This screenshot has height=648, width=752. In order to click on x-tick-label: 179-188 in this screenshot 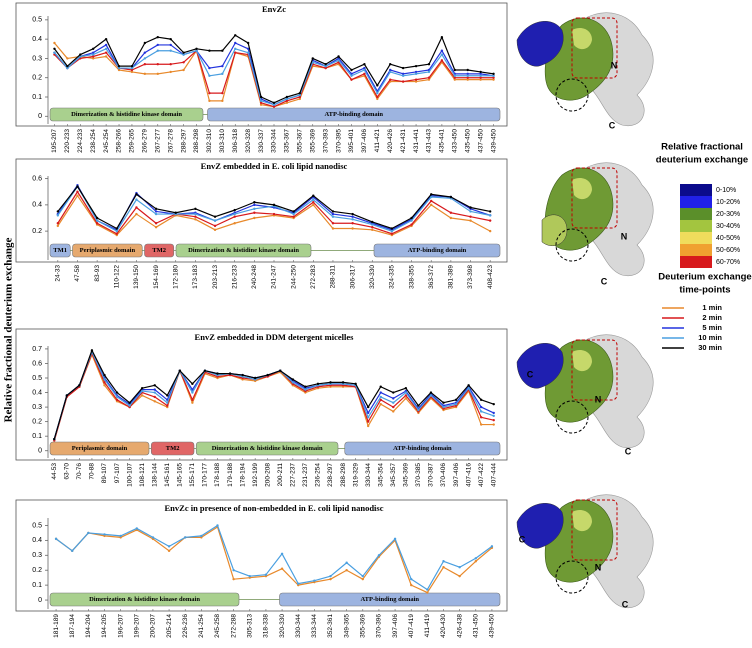, I will do `click(230, 475)`.